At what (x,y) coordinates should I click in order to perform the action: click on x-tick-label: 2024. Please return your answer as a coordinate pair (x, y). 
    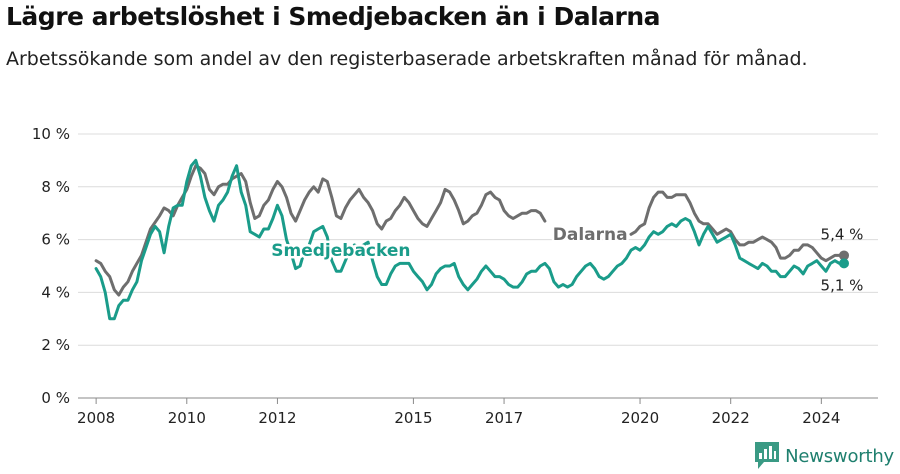
    Looking at the image, I should click on (821, 418).